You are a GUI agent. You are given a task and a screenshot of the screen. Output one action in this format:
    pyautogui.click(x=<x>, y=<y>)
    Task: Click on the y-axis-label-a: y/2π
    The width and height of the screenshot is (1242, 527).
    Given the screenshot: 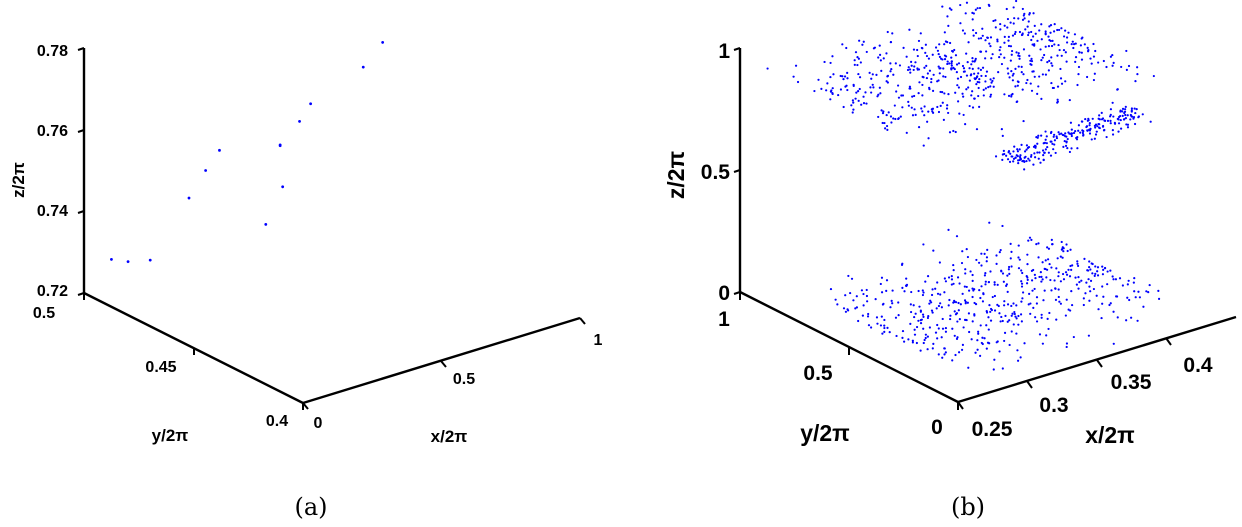 What is the action you would take?
    pyautogui.click(x=170, y=435)
    